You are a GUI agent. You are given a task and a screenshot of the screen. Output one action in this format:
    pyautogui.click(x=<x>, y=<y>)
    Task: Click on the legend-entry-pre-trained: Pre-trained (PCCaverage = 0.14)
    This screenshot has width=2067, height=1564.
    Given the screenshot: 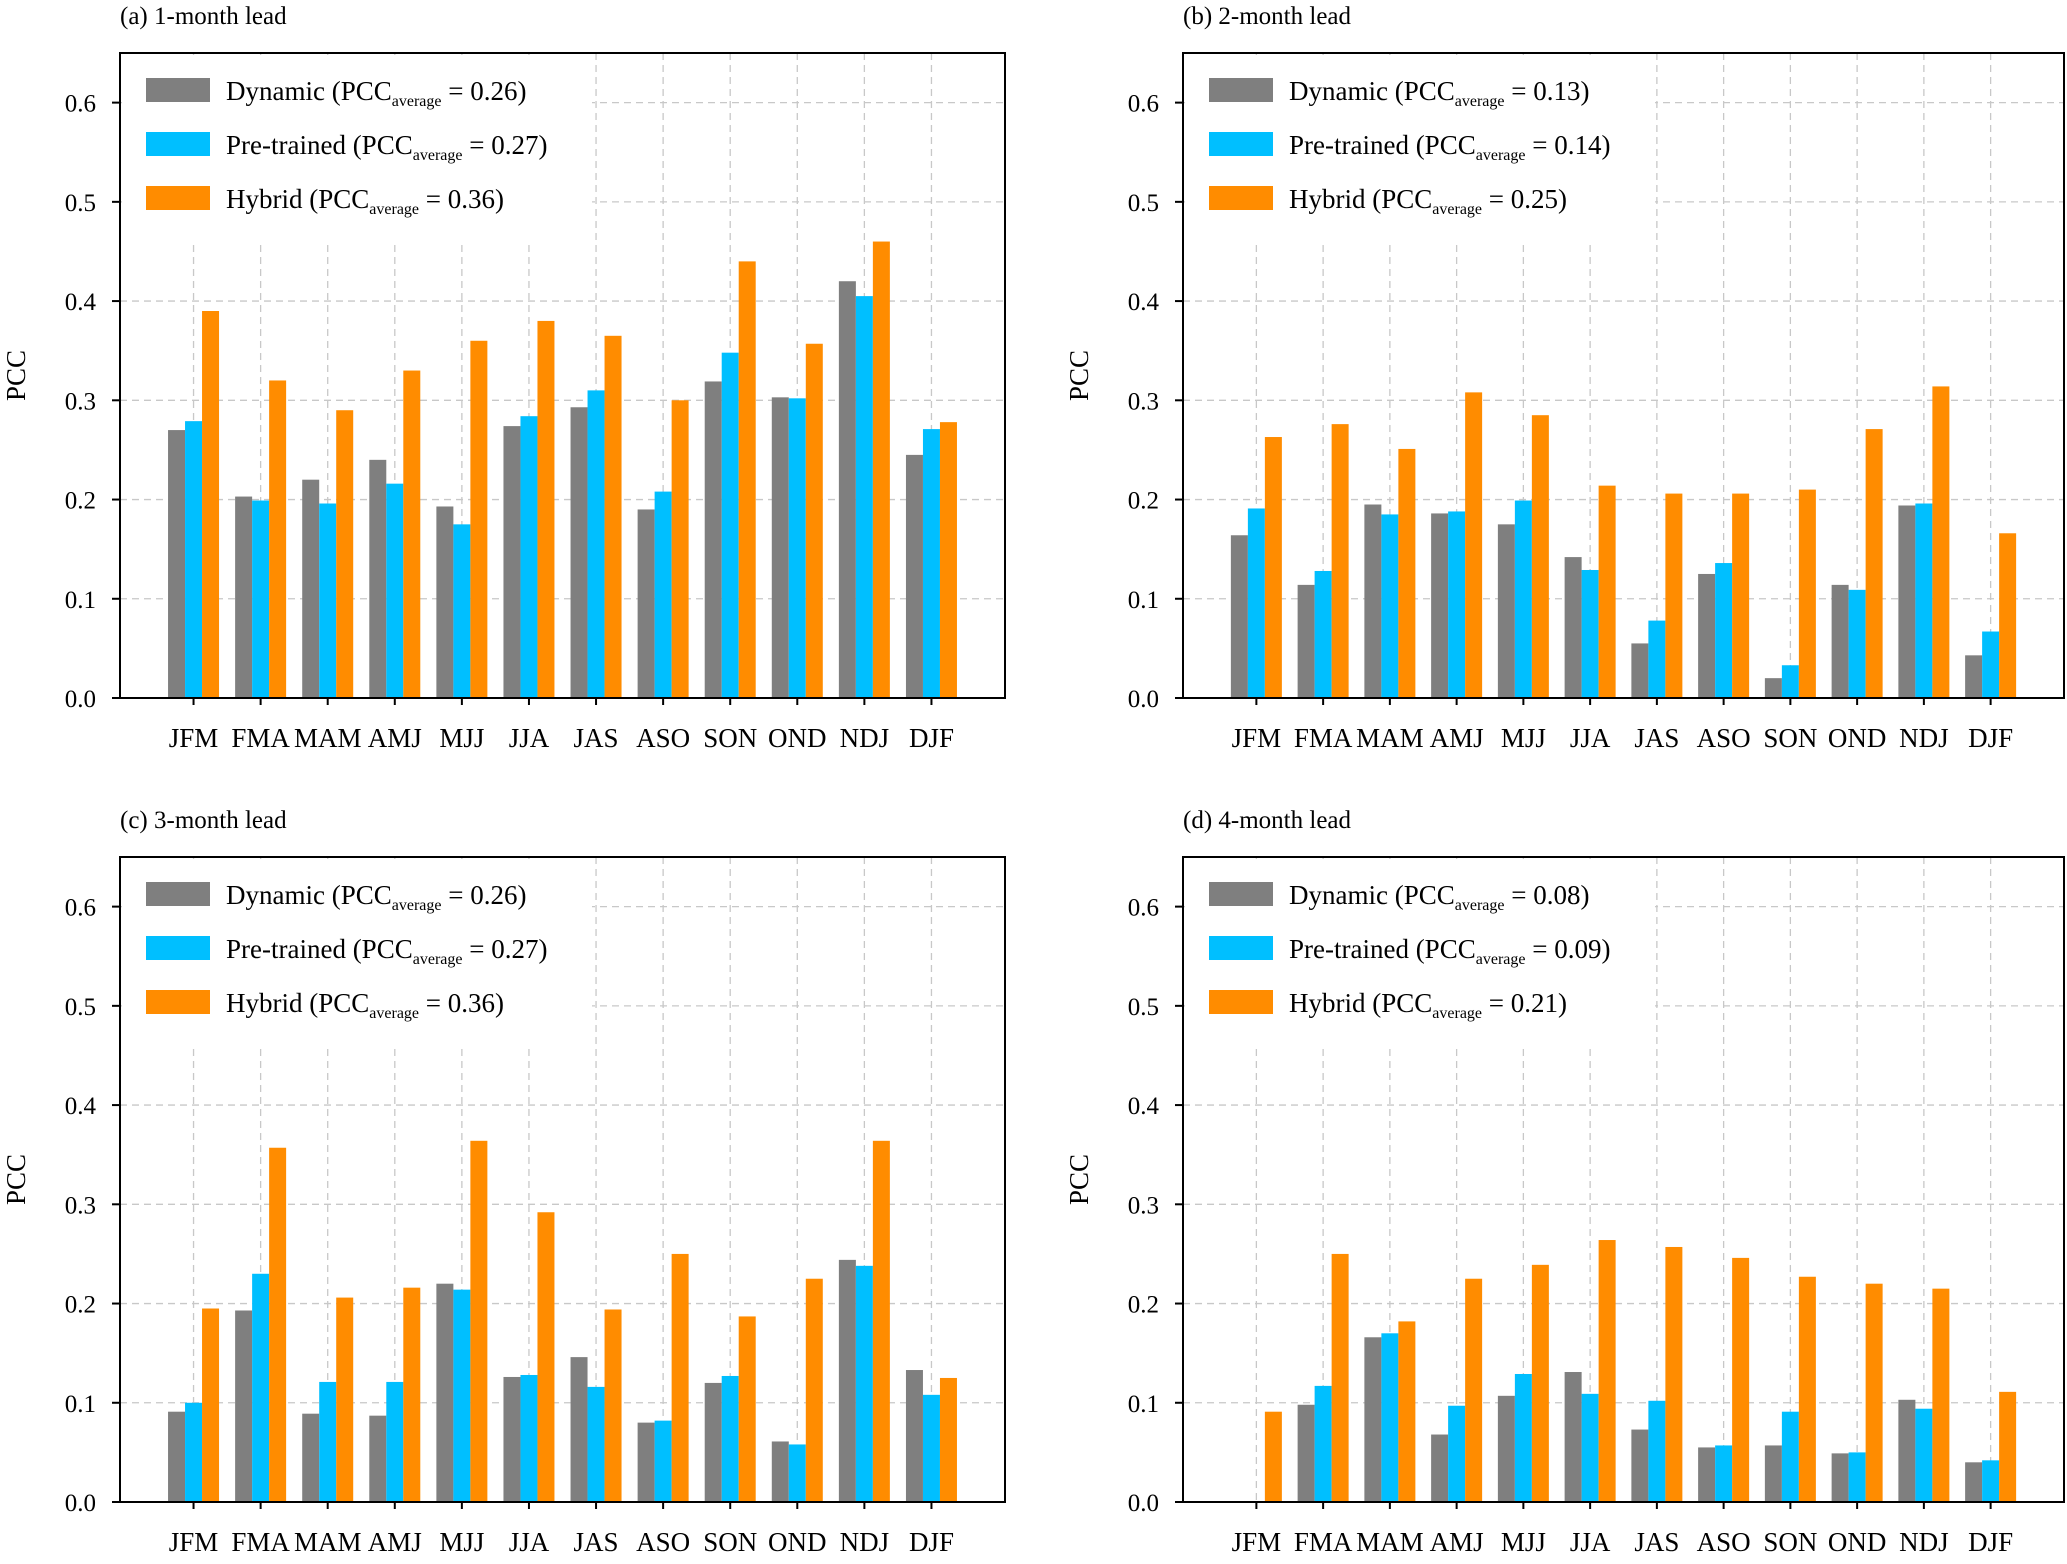 What is the action you would take?
    pyautogui.click(x=1449, y=147)
    